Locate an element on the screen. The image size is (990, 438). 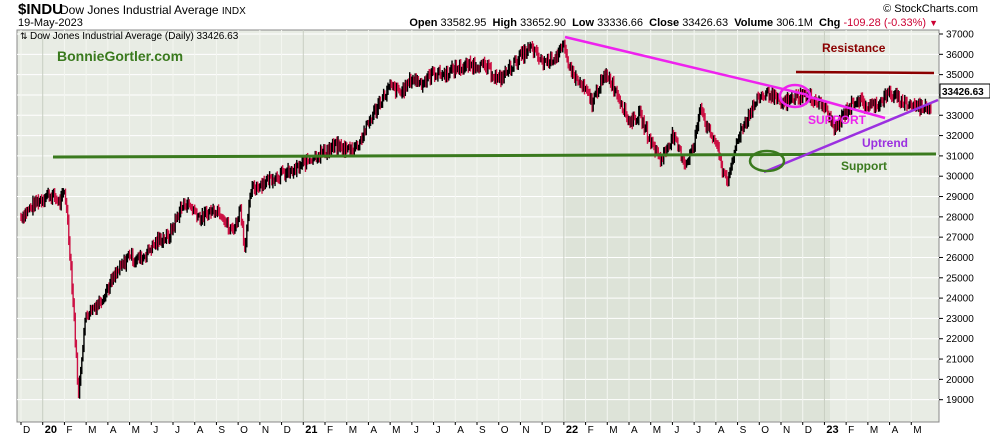
y-tick-label: 23000 is located at coordinates (960, 319).